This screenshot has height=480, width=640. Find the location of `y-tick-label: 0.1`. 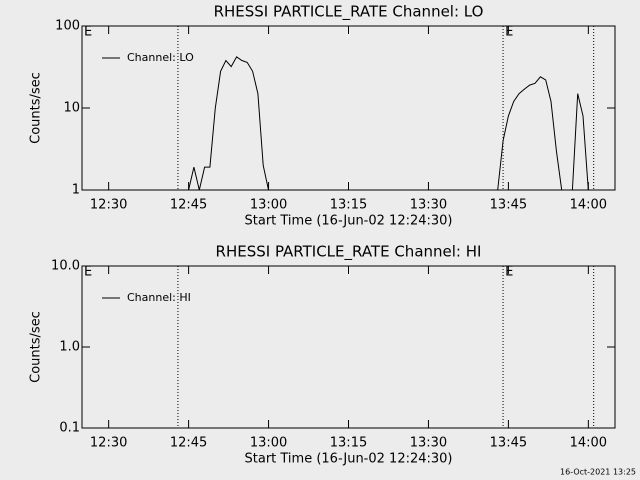

y-tick-label: 0.1 is located at coordinates (69, 428).